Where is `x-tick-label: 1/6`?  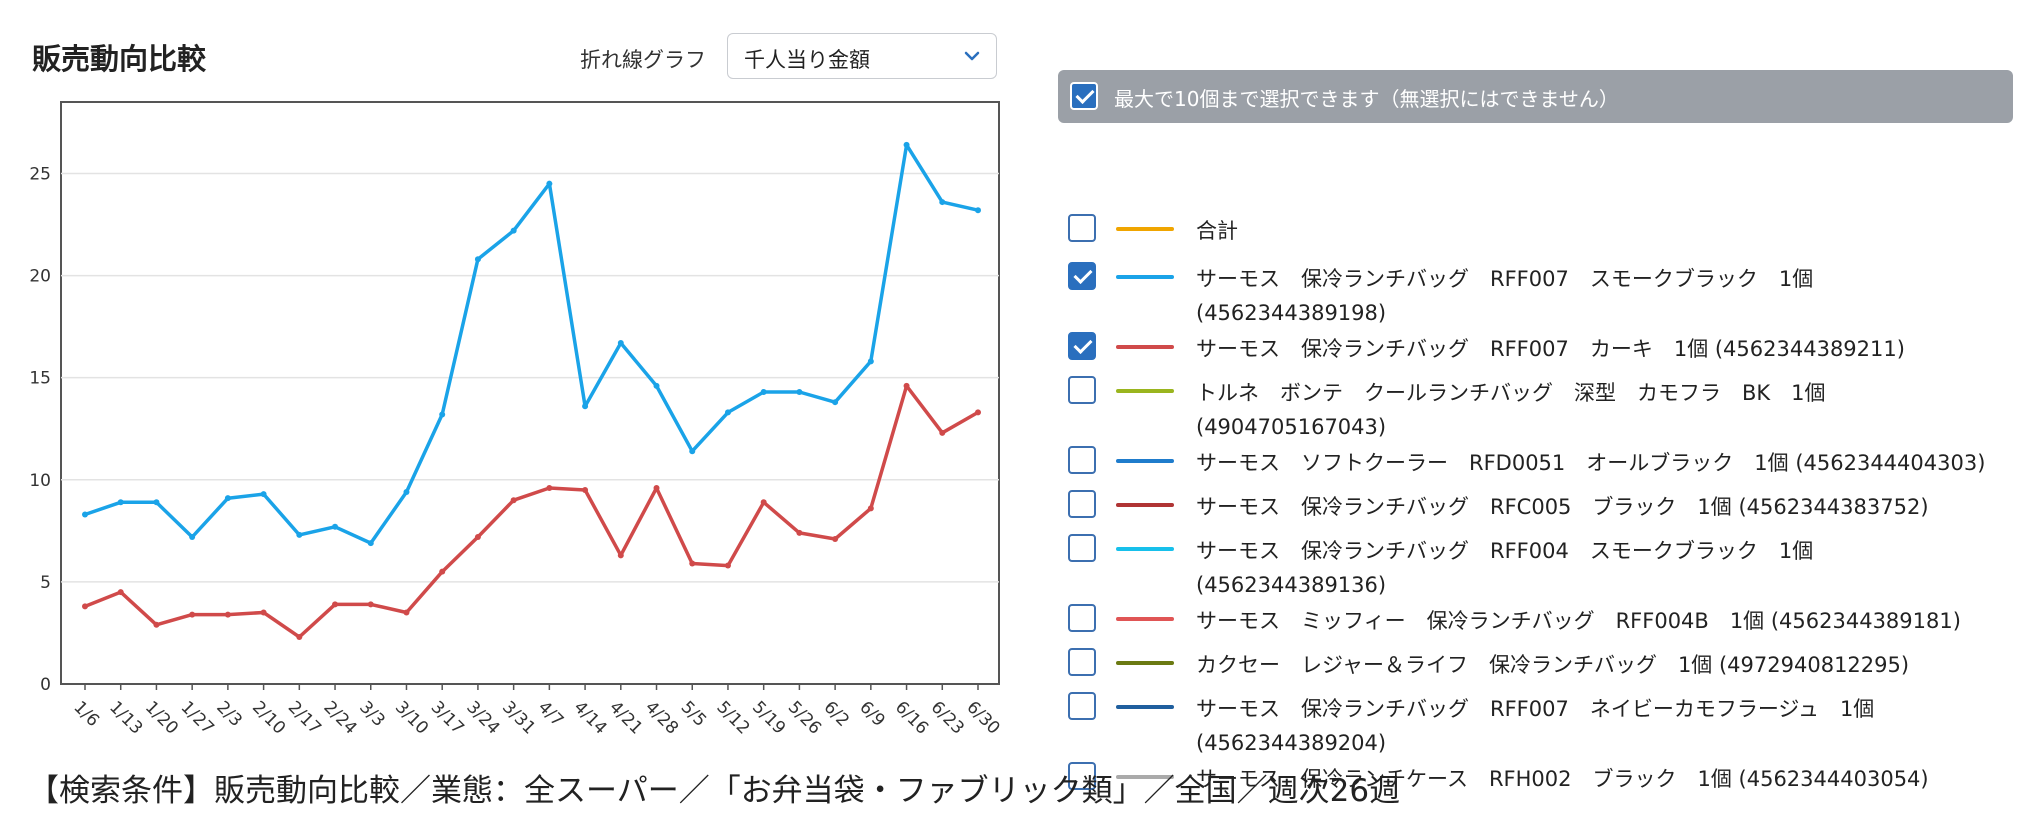
x-tick-label: 1/6 is located at coordinates (85, 713).